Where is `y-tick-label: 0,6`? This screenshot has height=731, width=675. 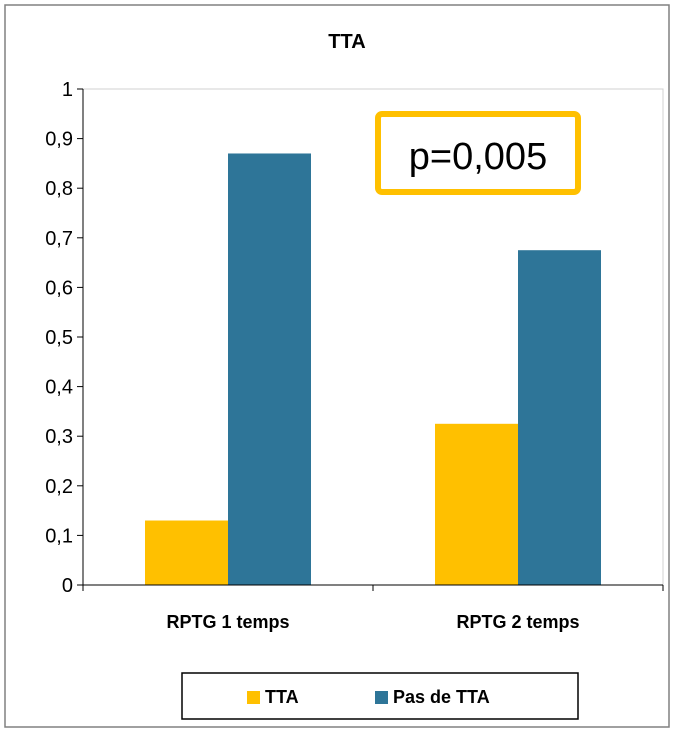 y-tick-label: 0,6 is located at coordinates (59, 288).